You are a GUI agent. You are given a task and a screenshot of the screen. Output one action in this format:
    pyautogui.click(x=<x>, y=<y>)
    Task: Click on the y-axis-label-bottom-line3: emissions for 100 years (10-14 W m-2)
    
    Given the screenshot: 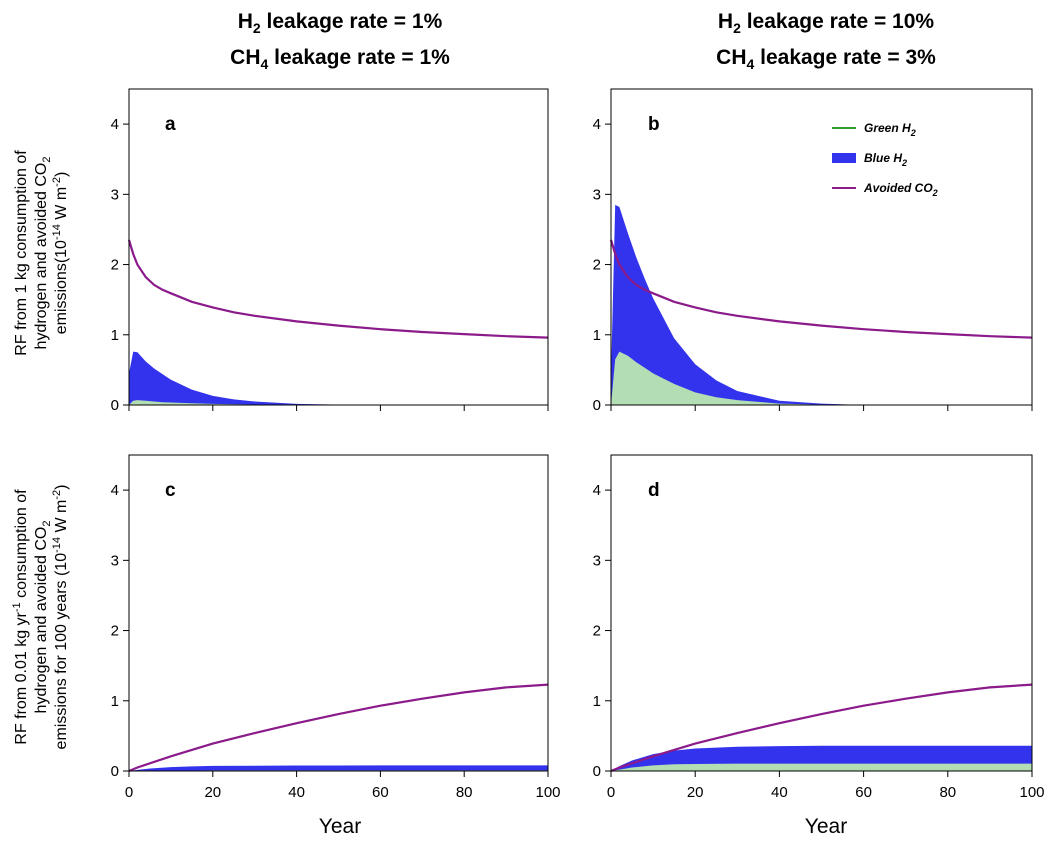 What is the action you would take?
    pyautogui.click(x=60, y=617)
    